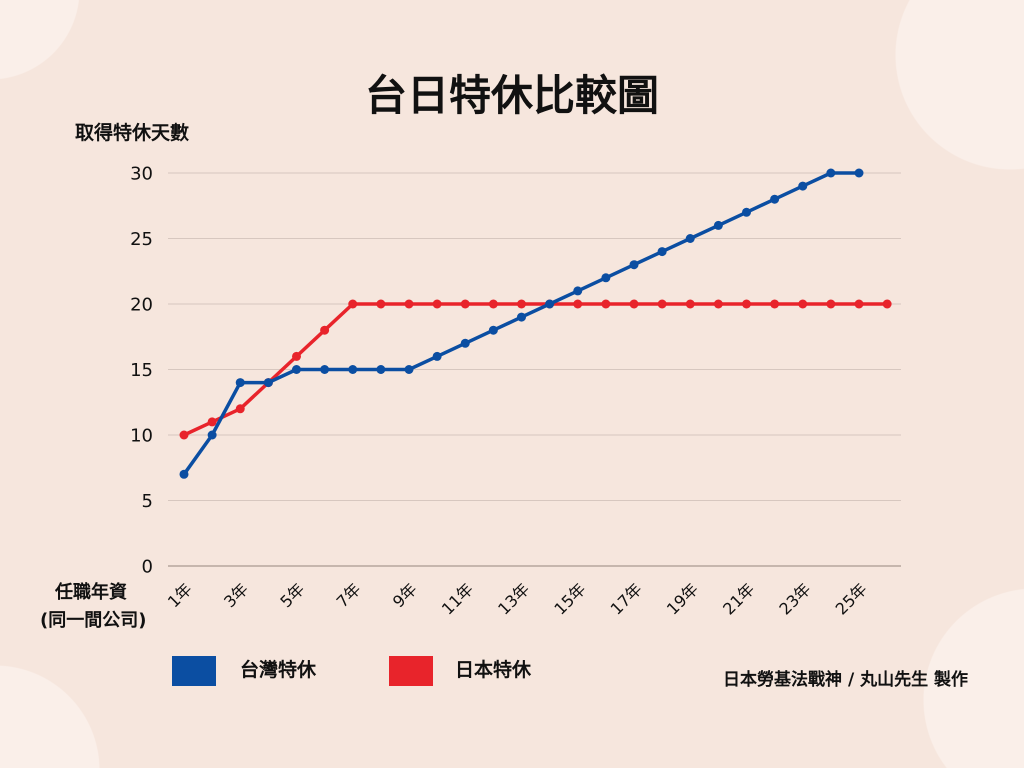  What do you see at coordinates (278, 670) in the screenshot?
I see `legend-label-taiwan: 台灣特休` at bounding box center [278, 670].